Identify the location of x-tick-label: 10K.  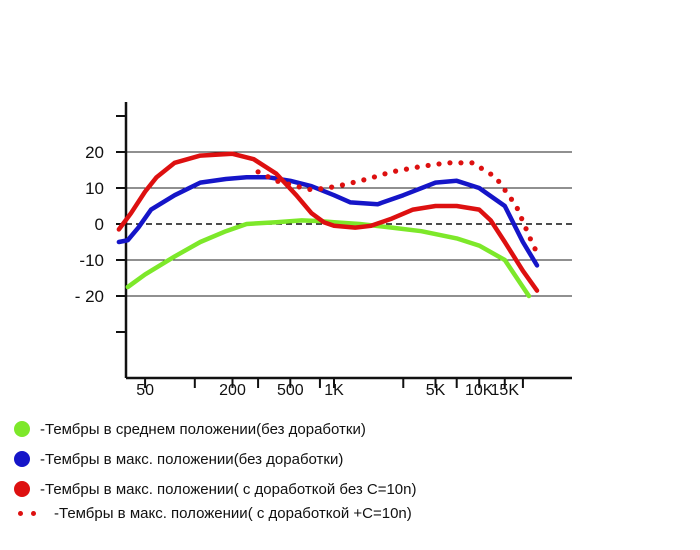
(479, 390).